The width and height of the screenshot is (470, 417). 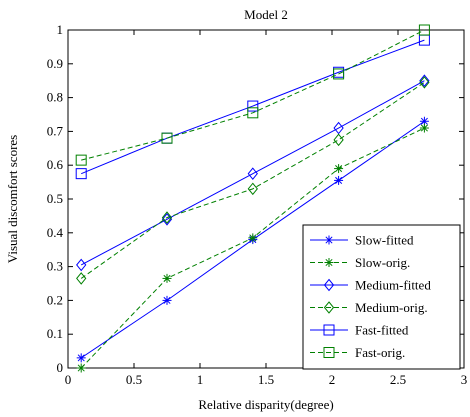 What do you see at coordinates (55, 232) in the screenshot?
I see `y-tick-label: 0.4` at bounding box center [55, 232].